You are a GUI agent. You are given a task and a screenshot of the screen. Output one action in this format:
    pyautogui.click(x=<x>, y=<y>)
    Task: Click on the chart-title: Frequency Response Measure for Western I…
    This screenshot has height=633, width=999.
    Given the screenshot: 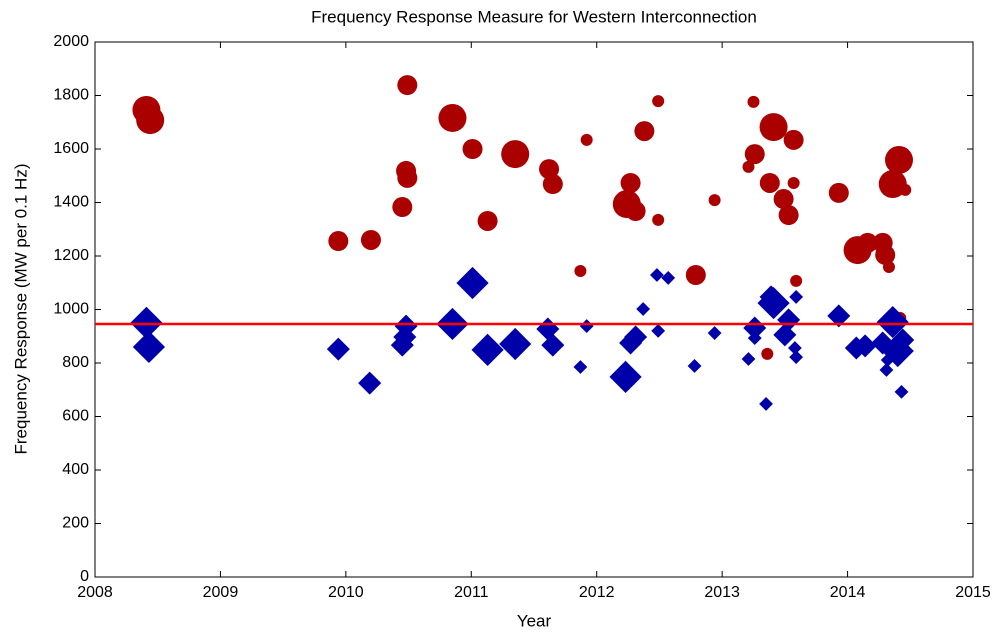 What is the action you would take?
    pyautogui.click(x=534, y=16)
    